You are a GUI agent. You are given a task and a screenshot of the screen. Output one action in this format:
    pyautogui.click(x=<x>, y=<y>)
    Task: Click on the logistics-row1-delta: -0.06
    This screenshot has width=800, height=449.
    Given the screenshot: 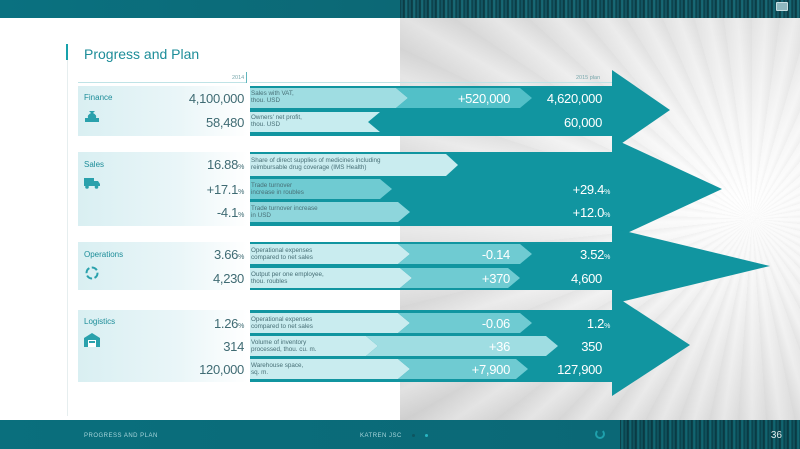 What is the action you would take?
    pyautogui.click(x=495, y=323)
    